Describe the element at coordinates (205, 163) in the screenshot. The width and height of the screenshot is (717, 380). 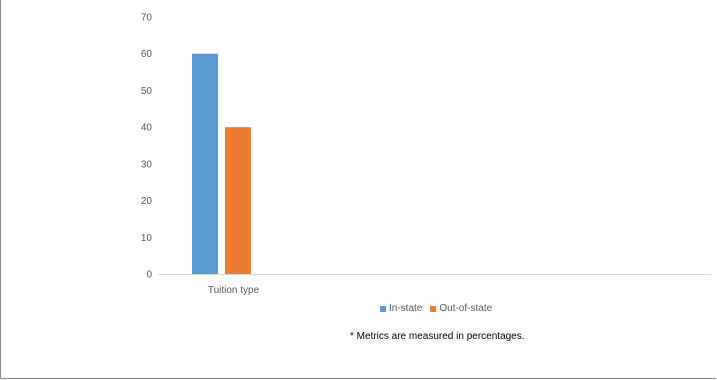
I see `bar-in-state` at that location.